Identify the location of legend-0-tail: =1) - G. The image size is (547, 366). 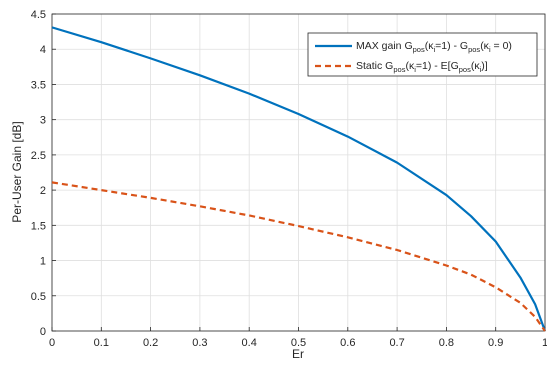
(451, 46).